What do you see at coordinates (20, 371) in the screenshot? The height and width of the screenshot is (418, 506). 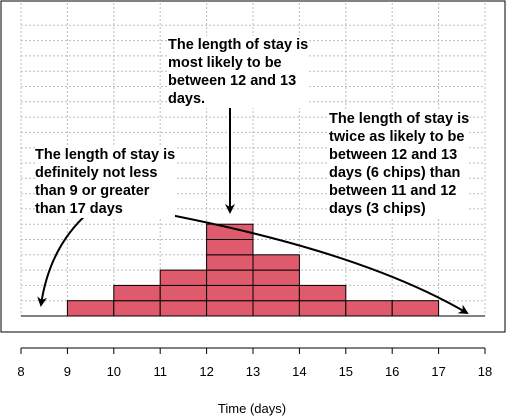 I see `x-tick-label: 8` at bounding box center [20, 371].